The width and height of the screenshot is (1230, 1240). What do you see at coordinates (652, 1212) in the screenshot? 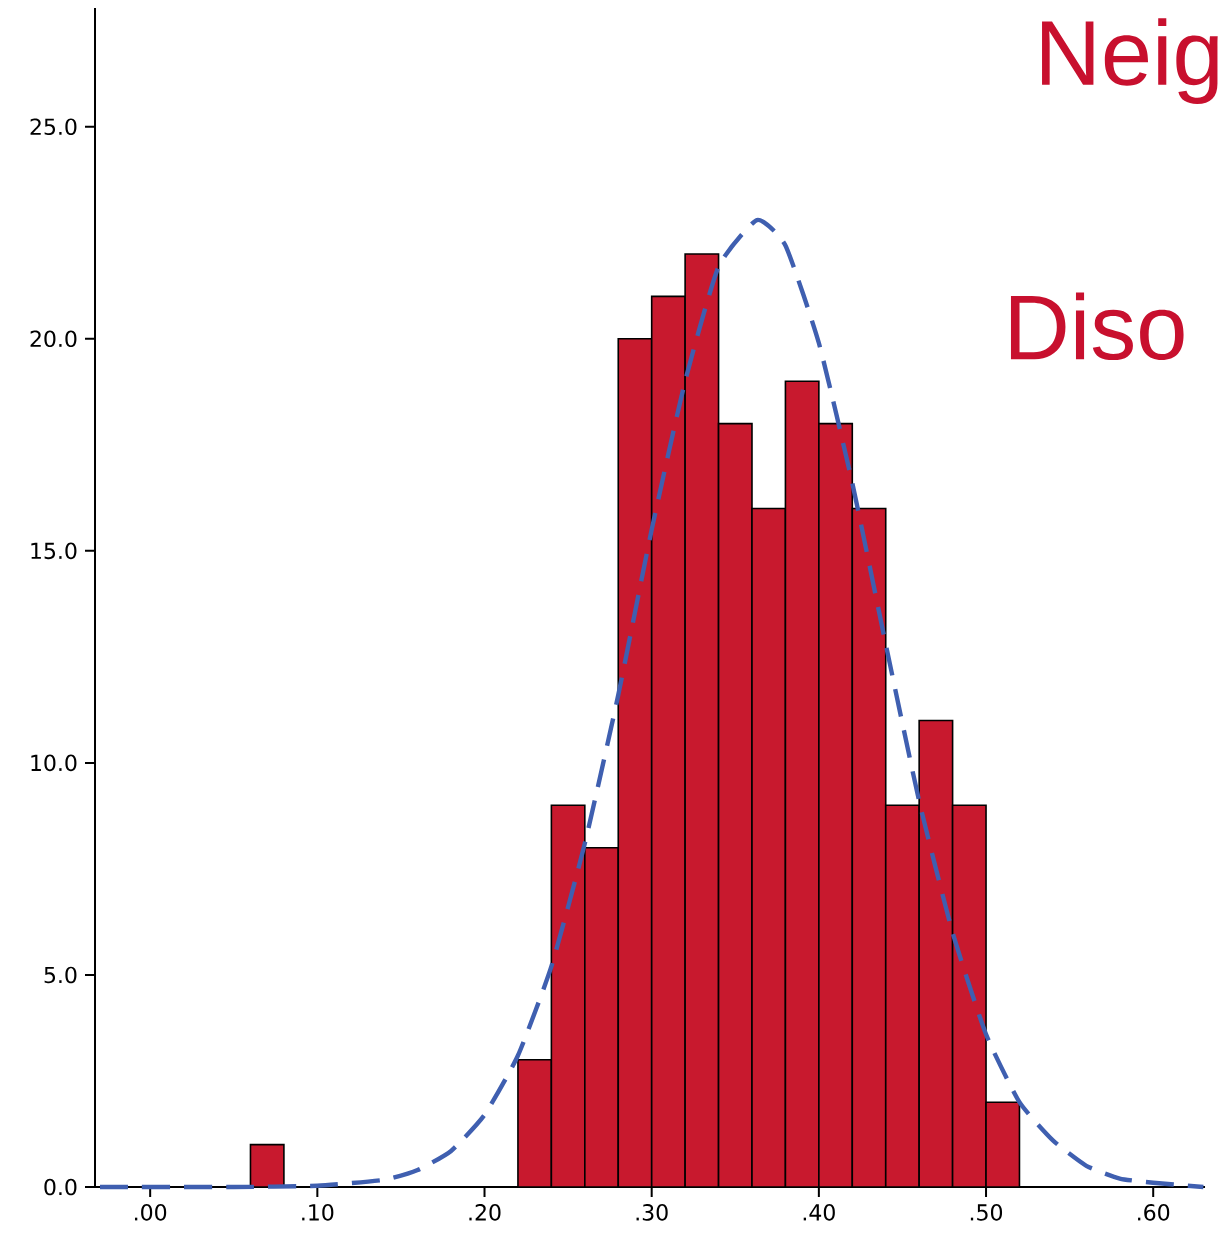
I see `x-tick-label: .30` at bounding box center [652, 1212].